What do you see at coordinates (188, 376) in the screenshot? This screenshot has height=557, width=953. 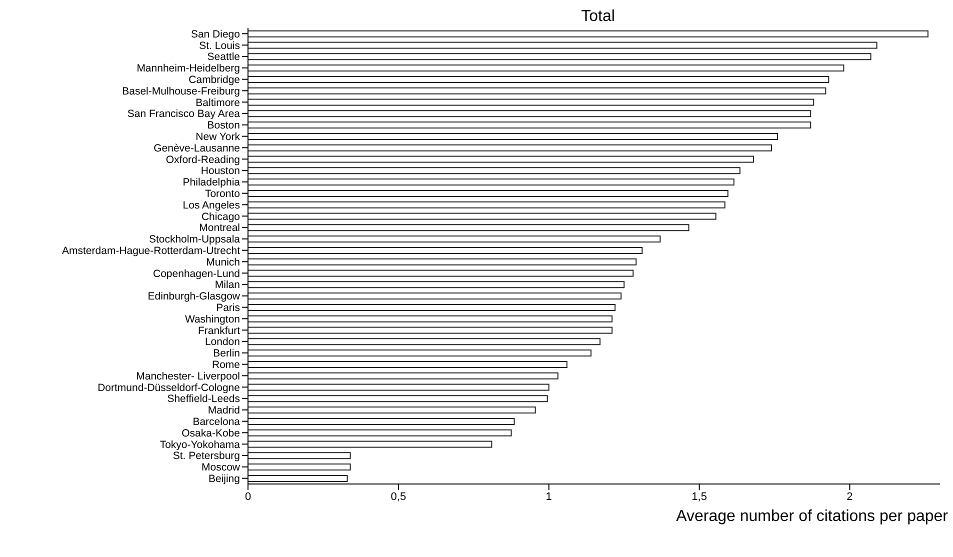 I see `y-tick-label: Manchester- Liverpool` at bounding box center [188, 376].